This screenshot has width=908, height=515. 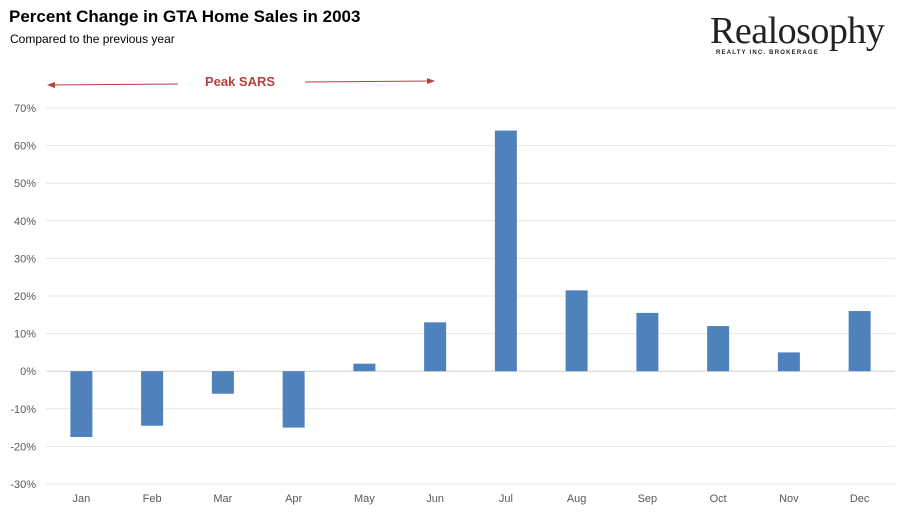 What do you see at coordinates (222, 499) in the screenshot?
I see `x-tick-label: Mar` at bounding box center [222, 499].